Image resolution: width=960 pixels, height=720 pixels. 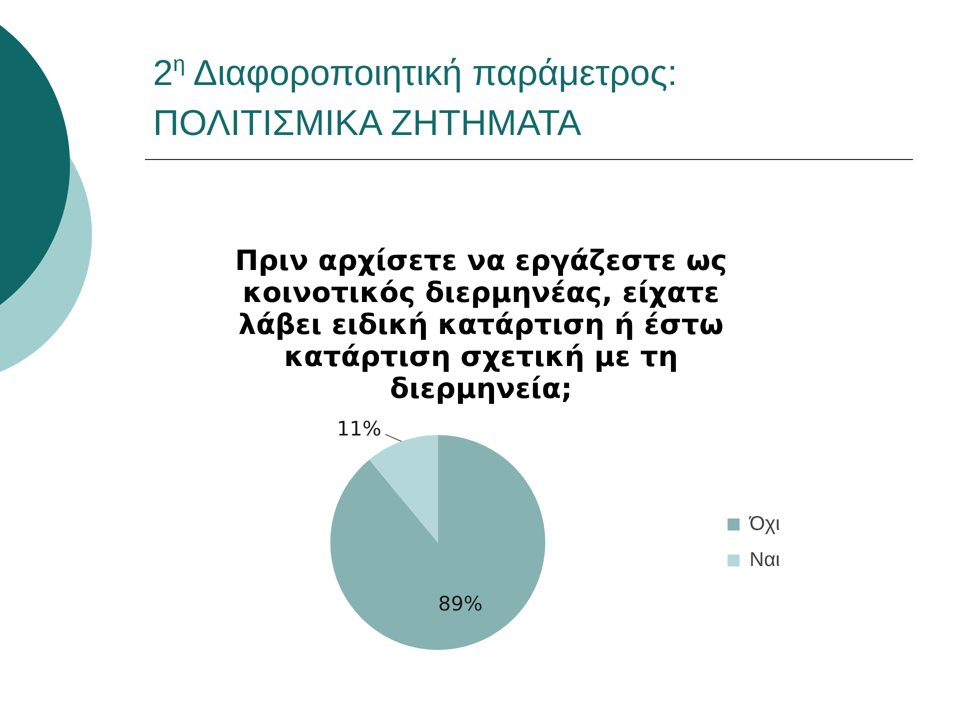 I want to click on data-label: 89%, so click(x=460, y=603).